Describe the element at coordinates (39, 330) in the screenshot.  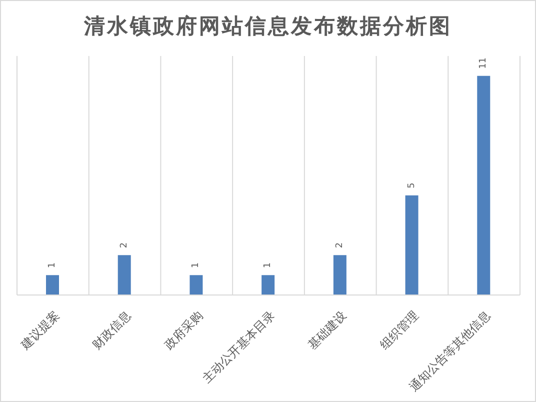
I see `x-tick-label: 建议提案` at that location.